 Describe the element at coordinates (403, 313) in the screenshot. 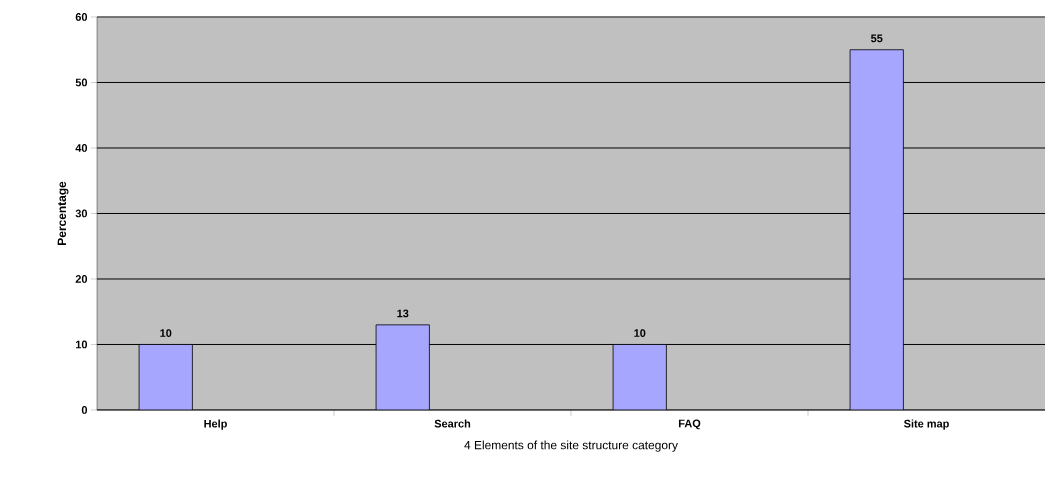

I see `data-label: 13` at that location.